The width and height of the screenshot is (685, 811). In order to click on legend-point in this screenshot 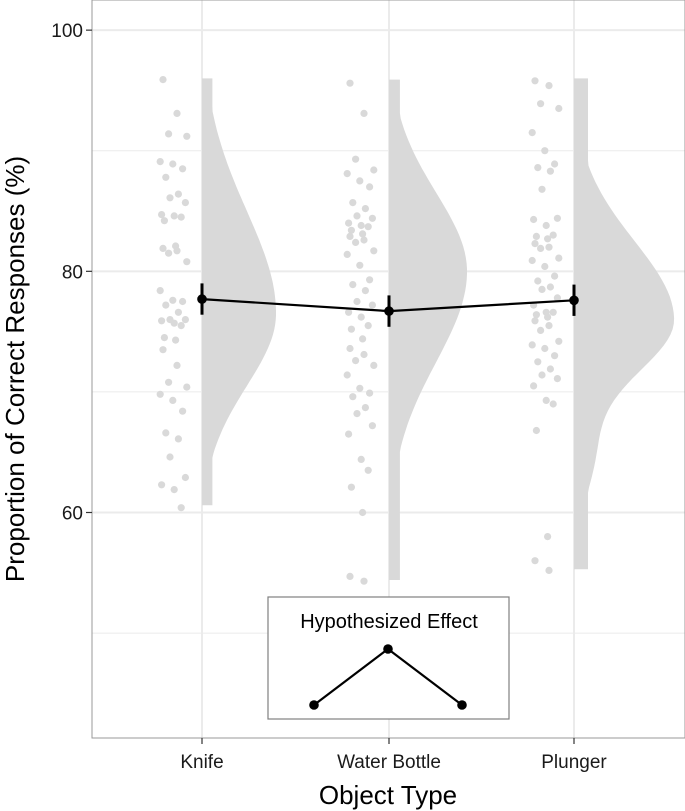, I will do `click(462, 705)`.